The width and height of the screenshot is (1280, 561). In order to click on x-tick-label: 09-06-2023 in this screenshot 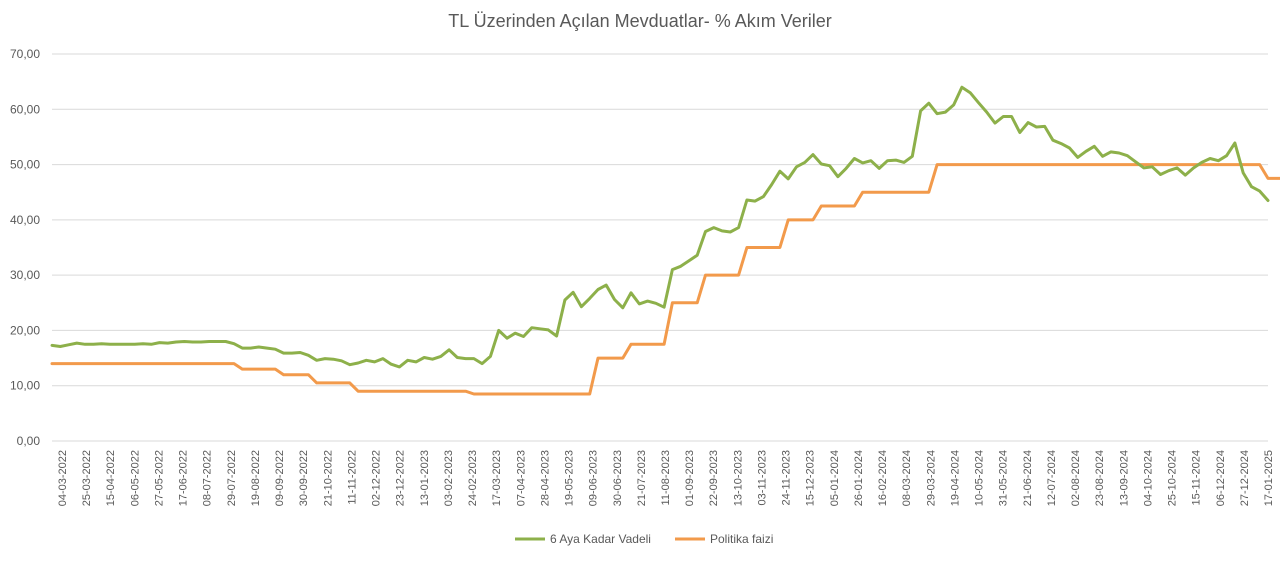, I will do `click(594, 478)`.